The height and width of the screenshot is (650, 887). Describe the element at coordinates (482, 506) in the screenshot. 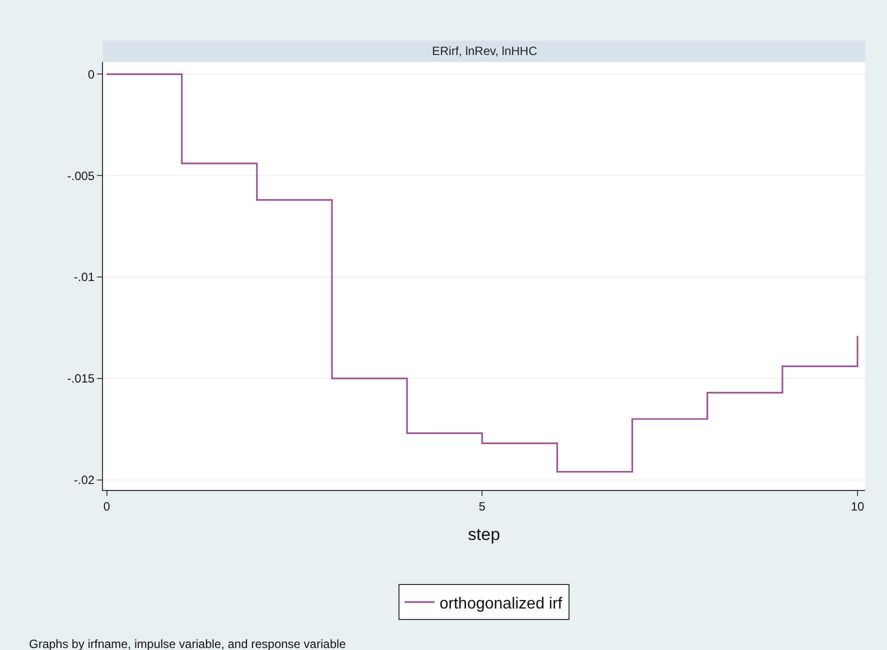

I see `x-tick-label: 5` at that location.